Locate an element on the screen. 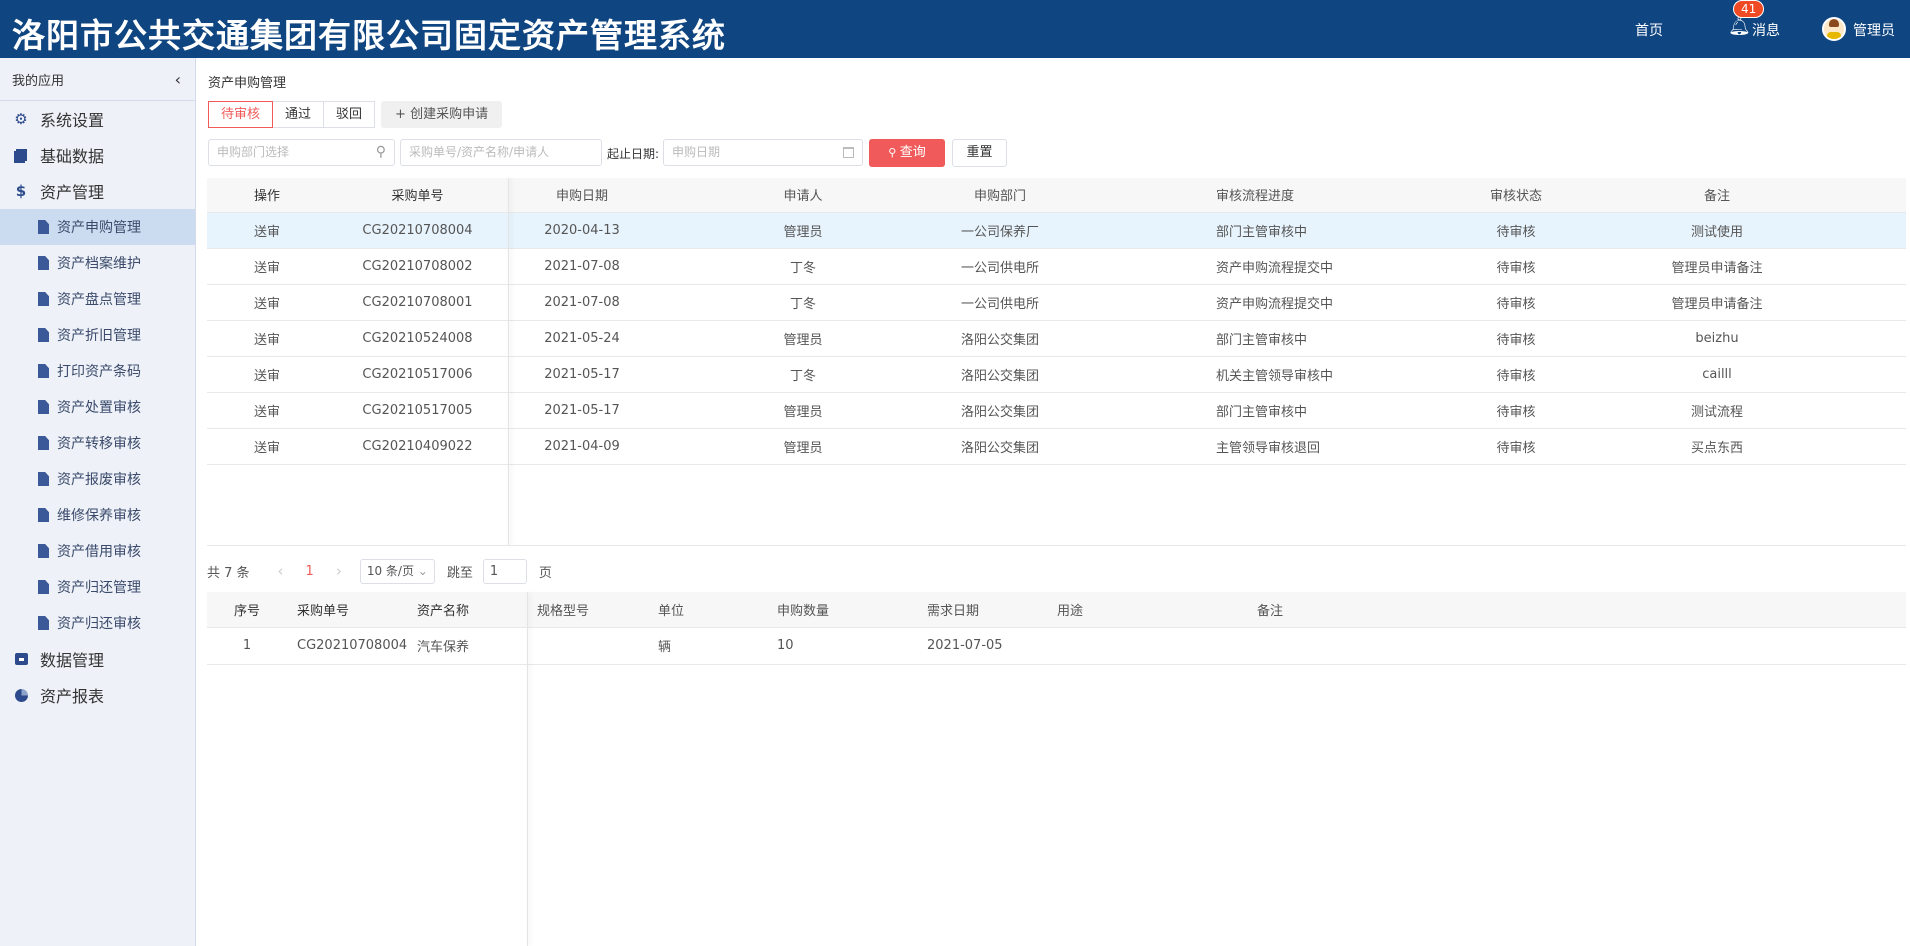 The height and width of the screenshot is (946, 1910). col-header: 单位 is located at coordinates (707, 610).